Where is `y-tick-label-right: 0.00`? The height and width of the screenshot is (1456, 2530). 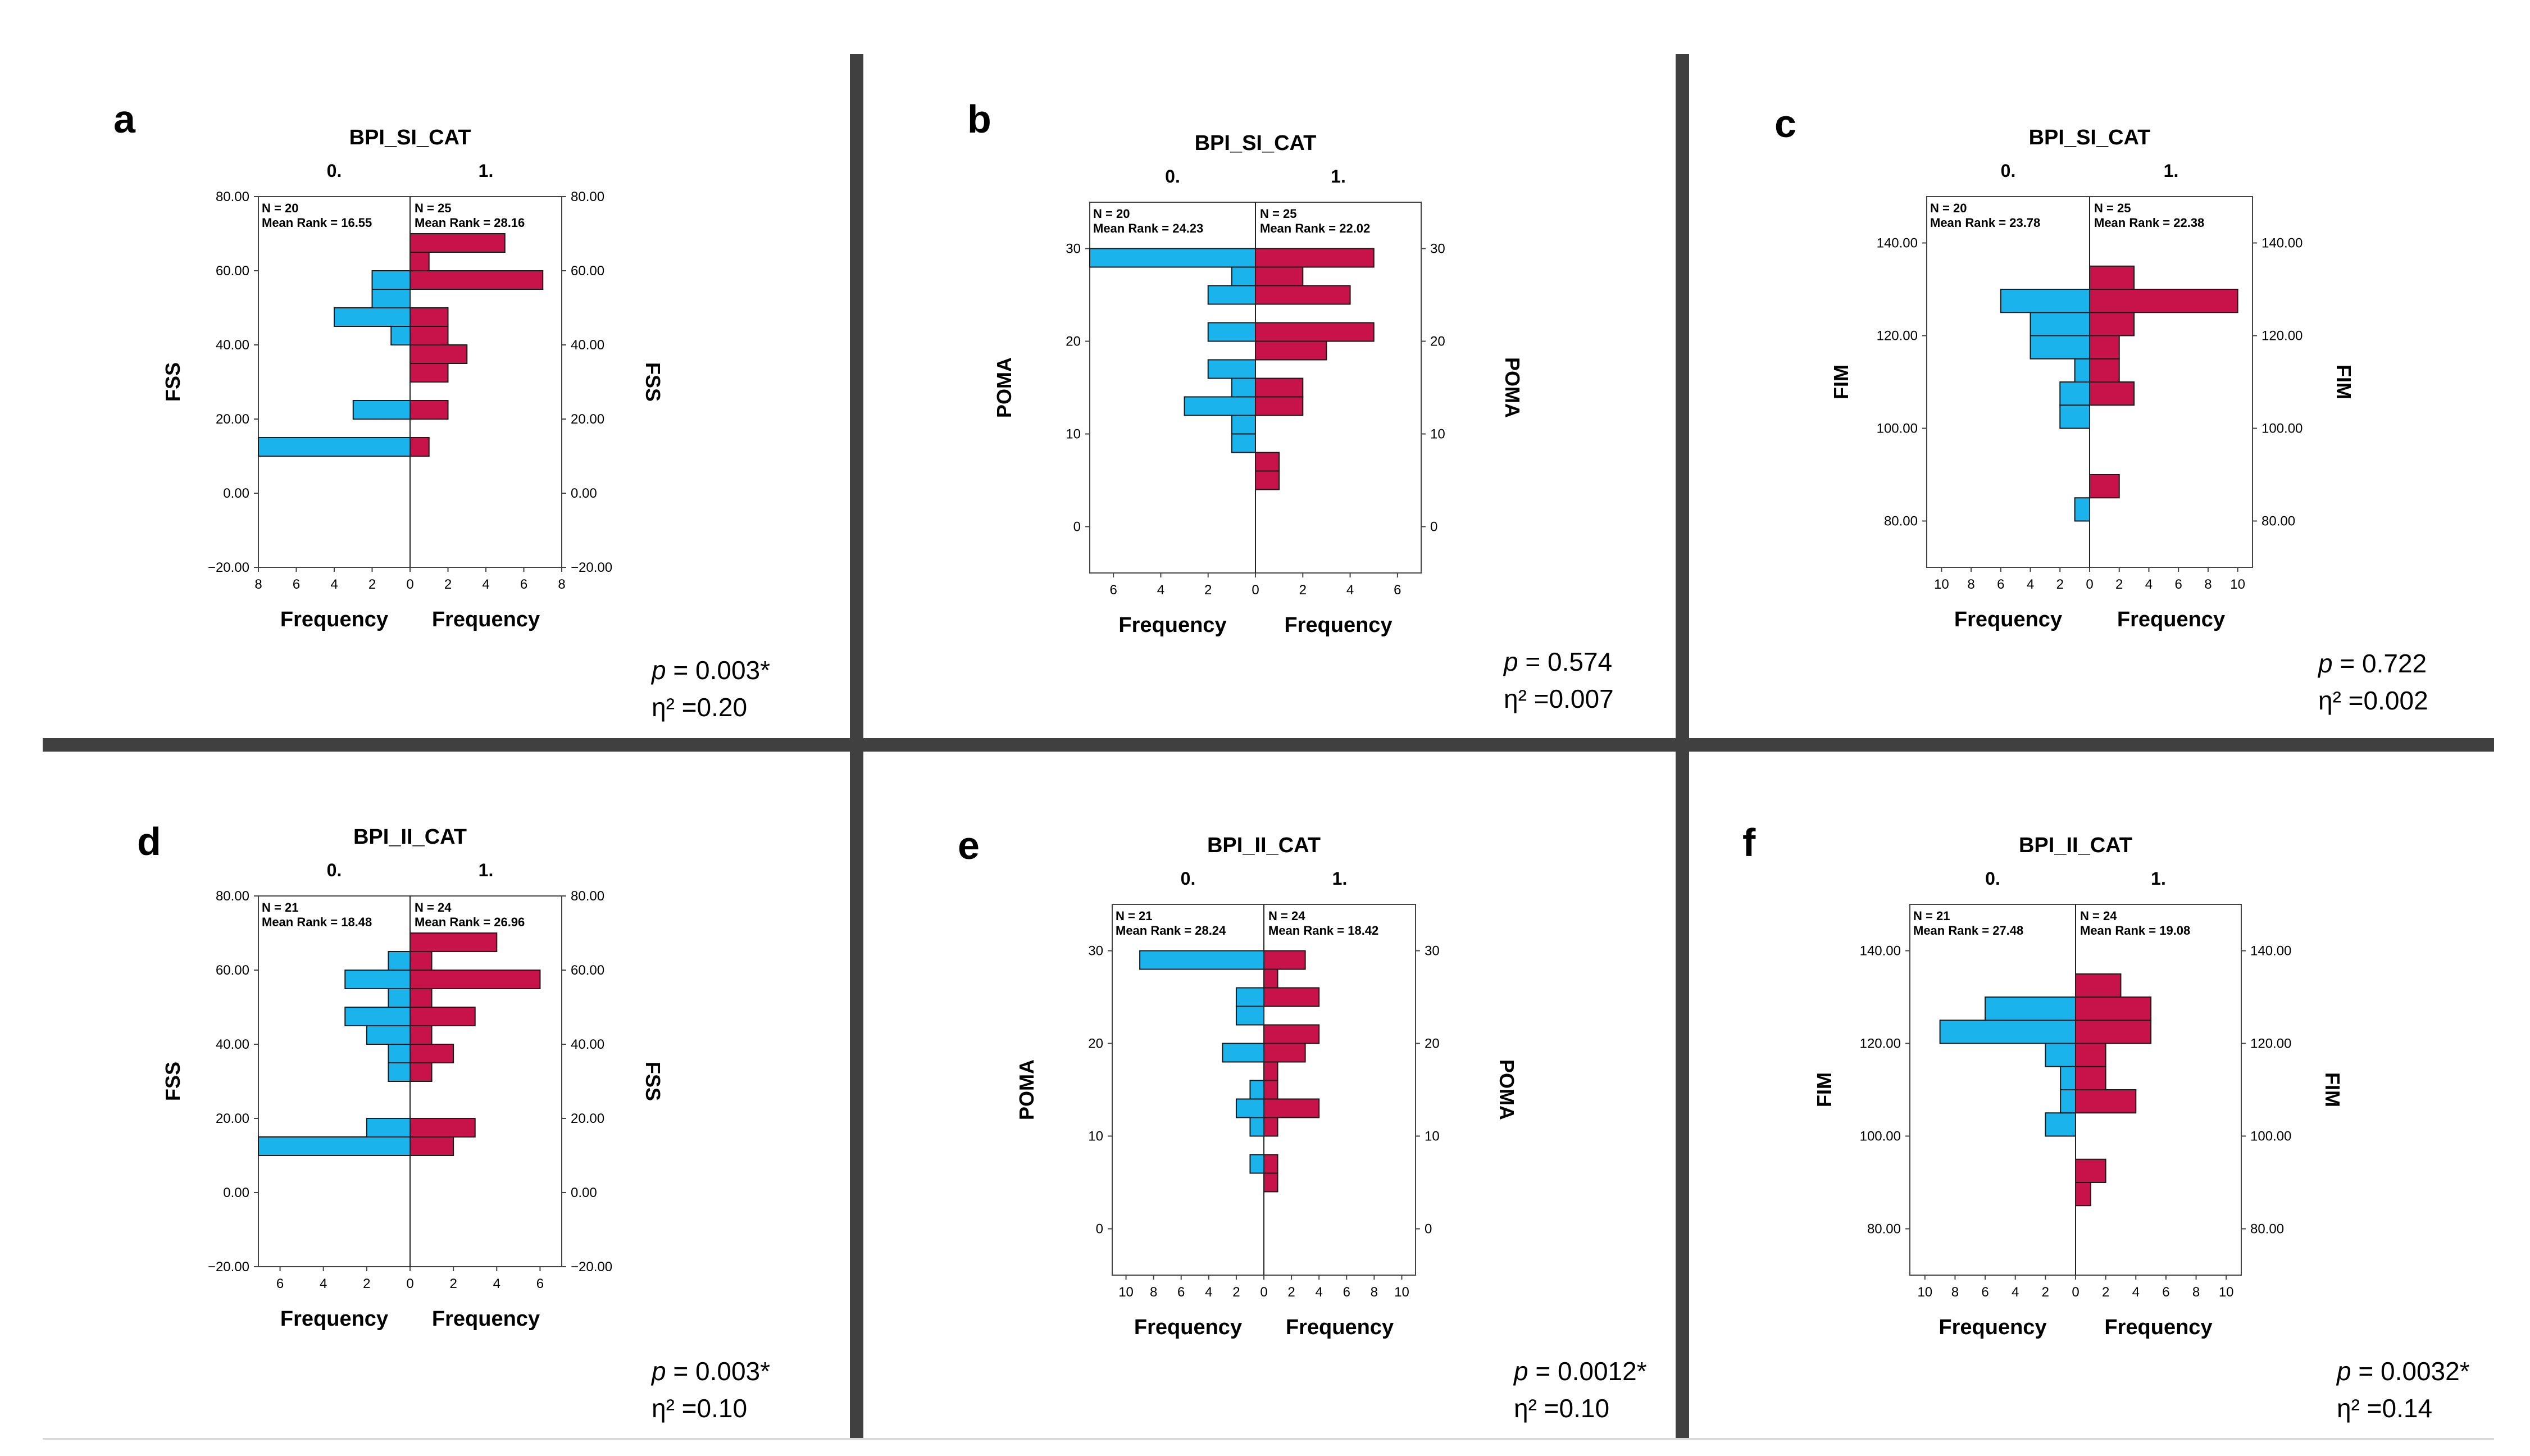 y-tick-label-right: 0.00 is located at coordinates (584, 1192).